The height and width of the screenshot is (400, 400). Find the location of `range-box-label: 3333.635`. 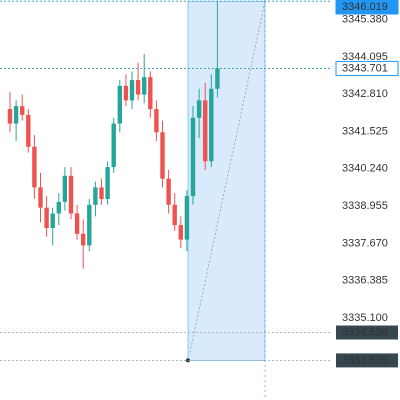

range-box-label: 3333.635 is located at coordinates (365, 360).